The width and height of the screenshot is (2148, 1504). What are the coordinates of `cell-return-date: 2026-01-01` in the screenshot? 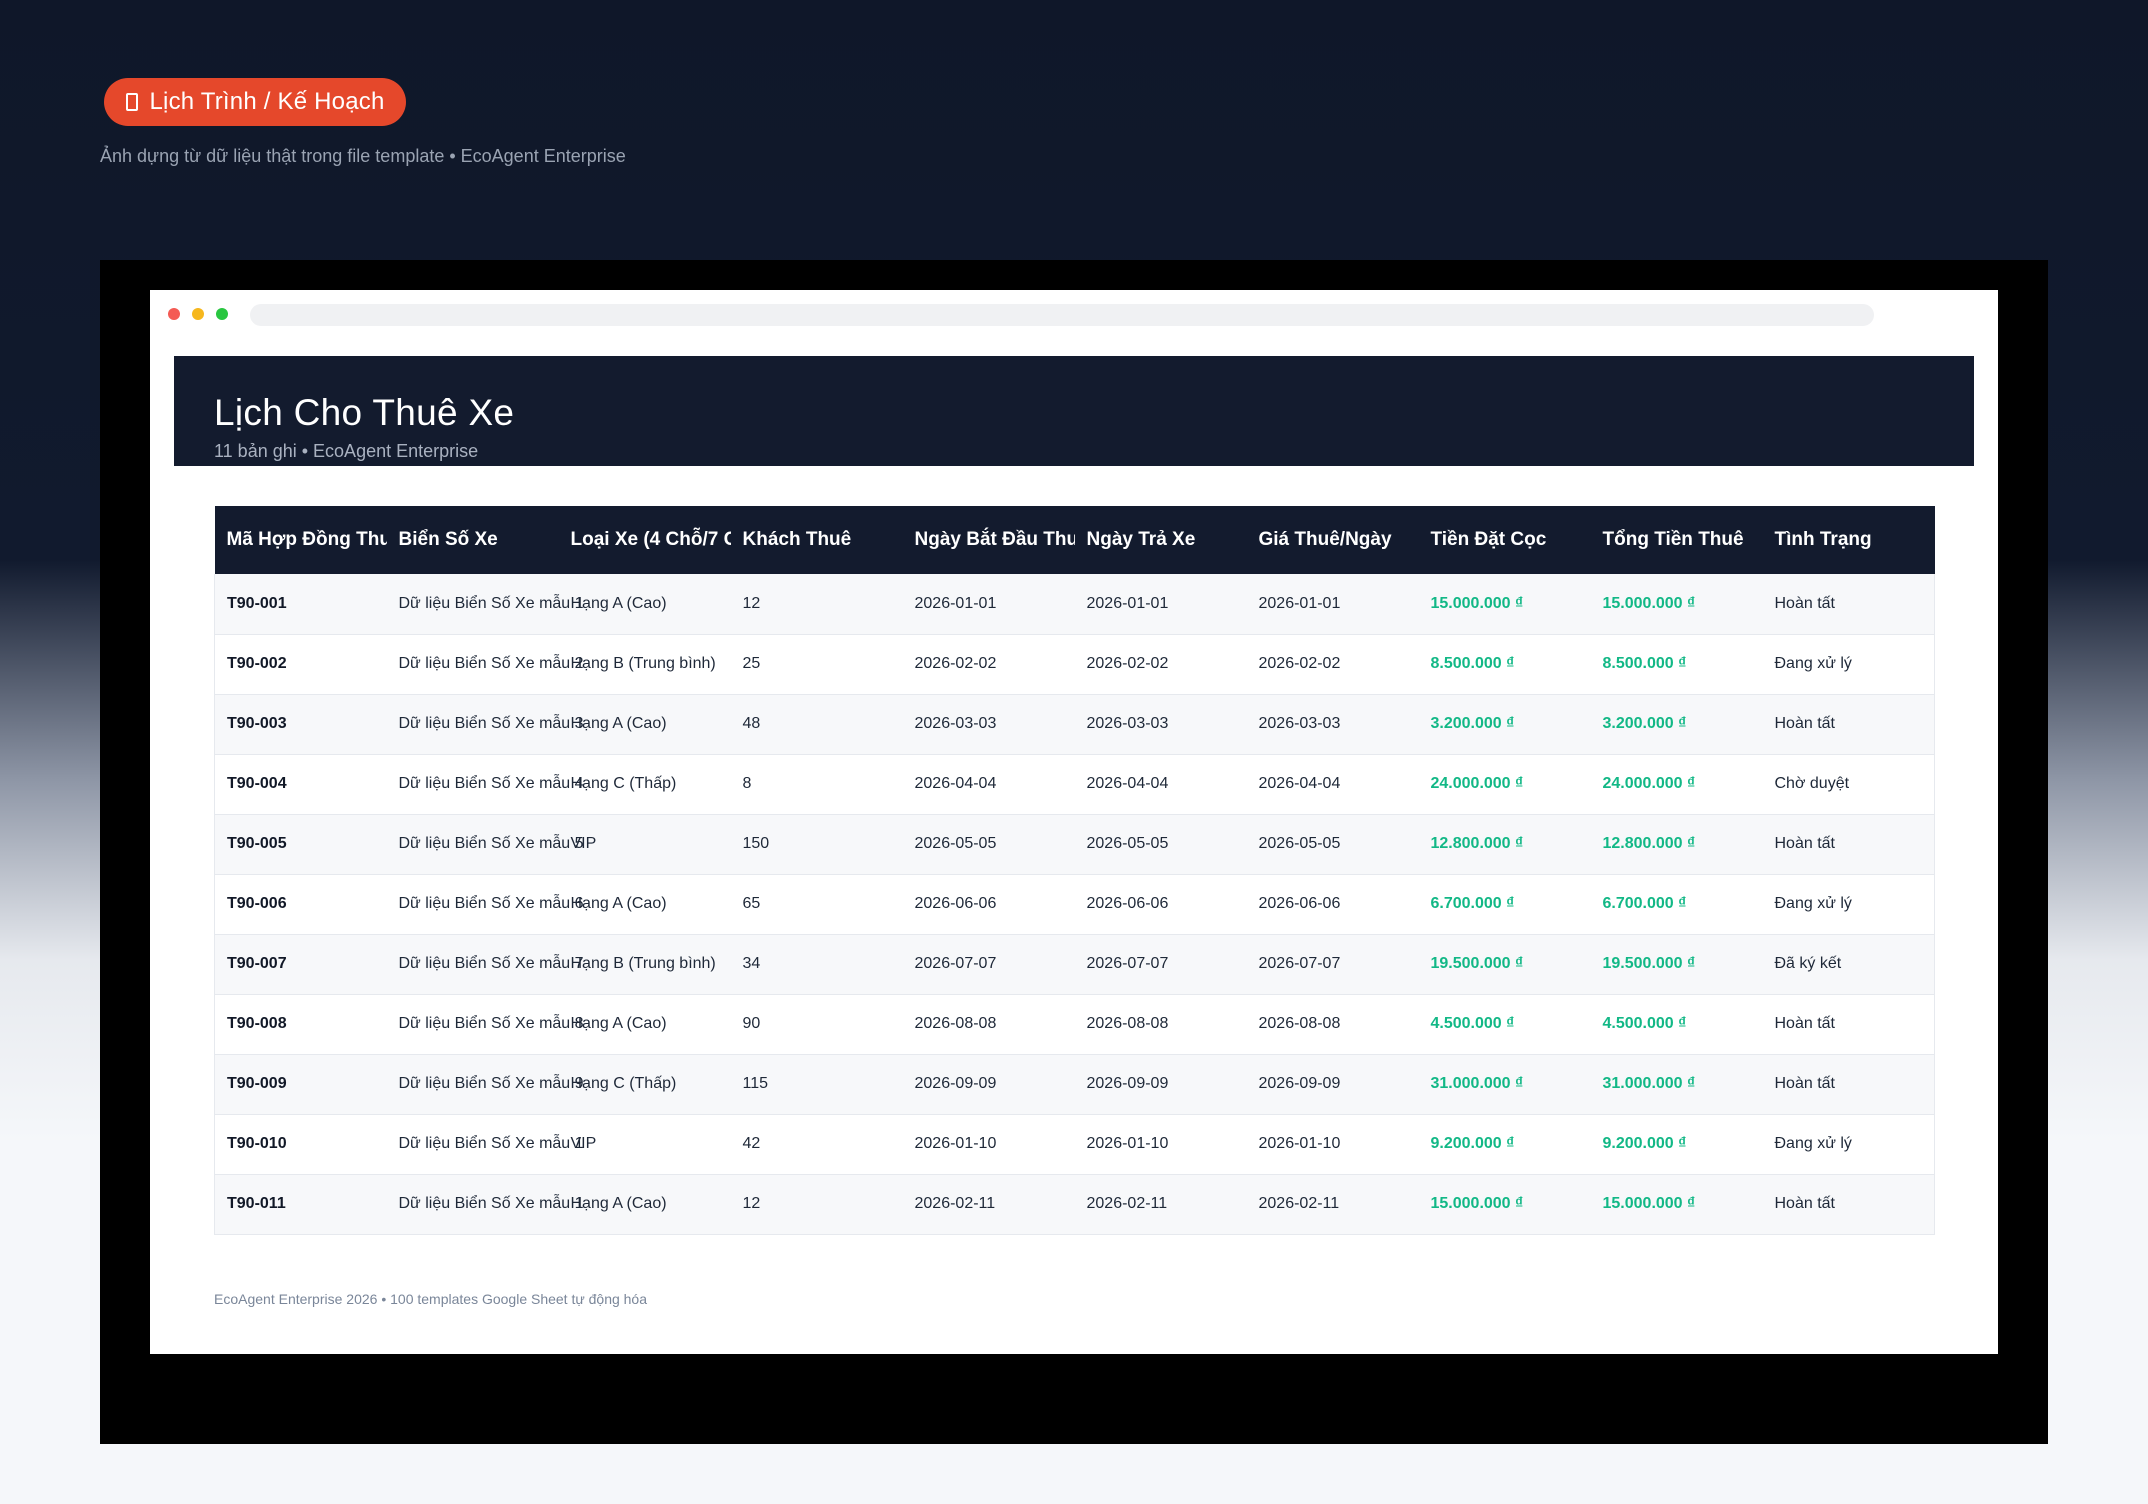 It's located at (1127, 603).